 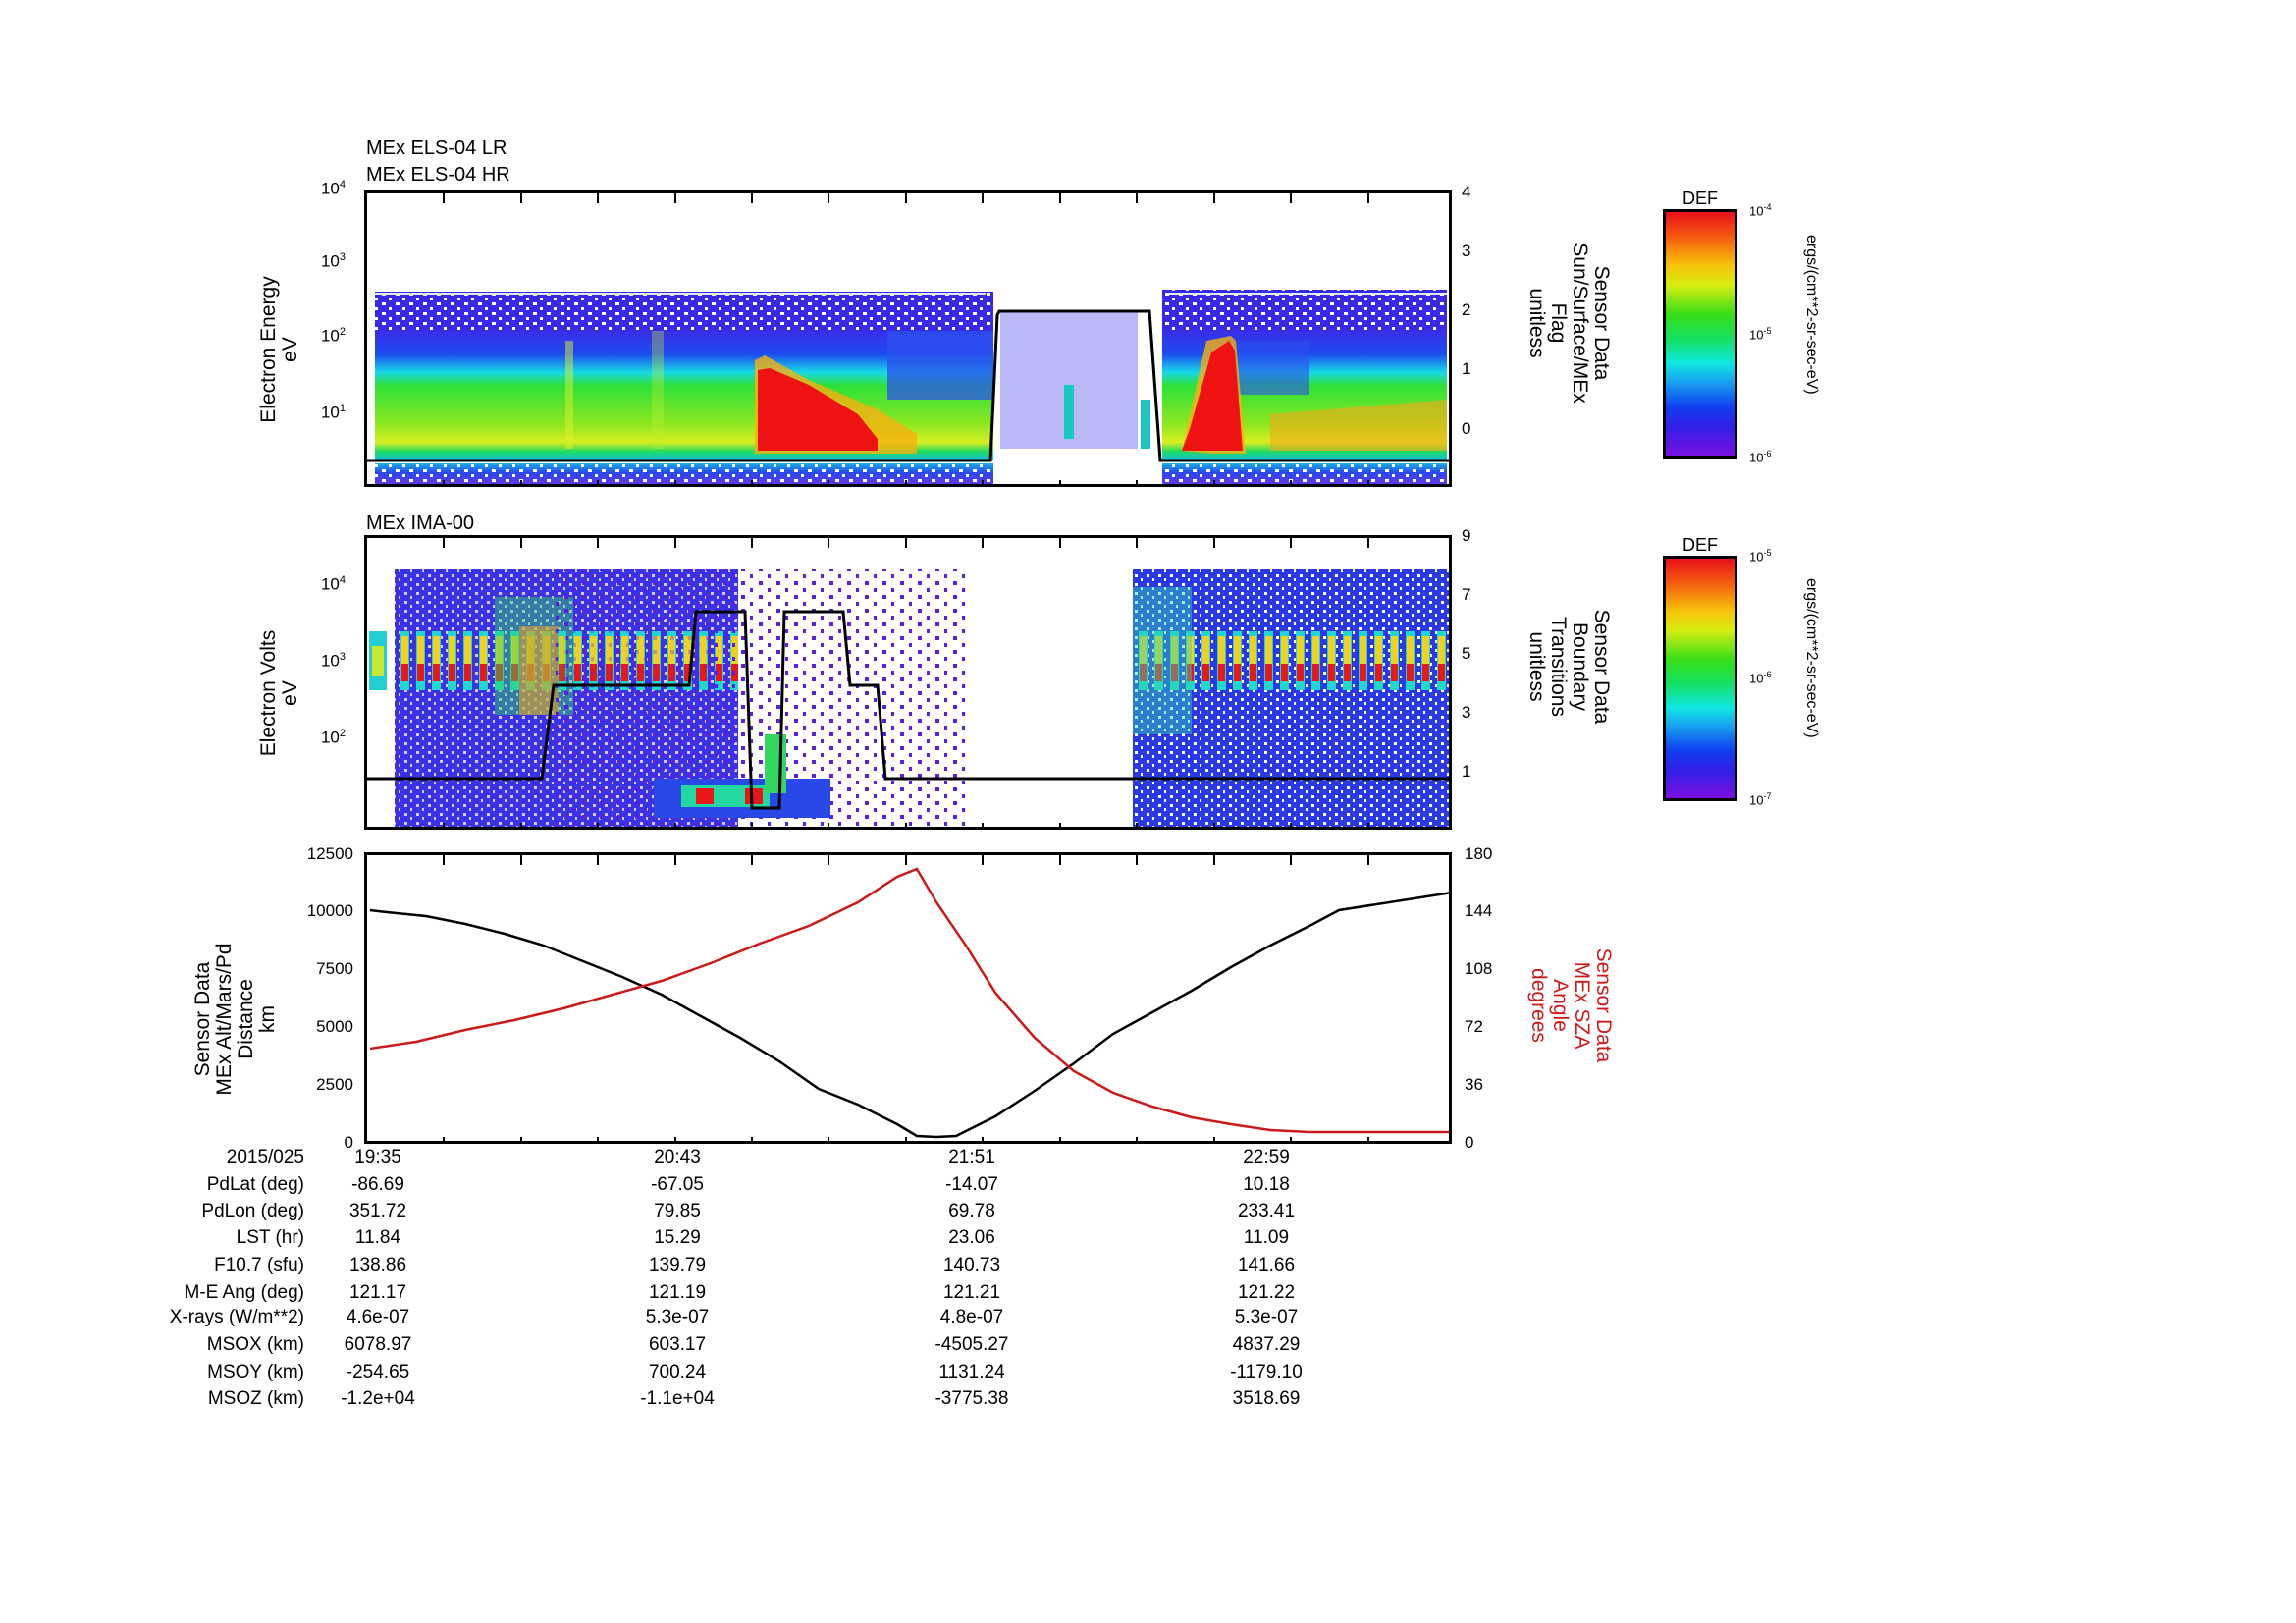 What do you see at coordinates (333, 336) in the screenshot?
I see `els-ytick-1e2: 102` at bounding box center [333, 336].